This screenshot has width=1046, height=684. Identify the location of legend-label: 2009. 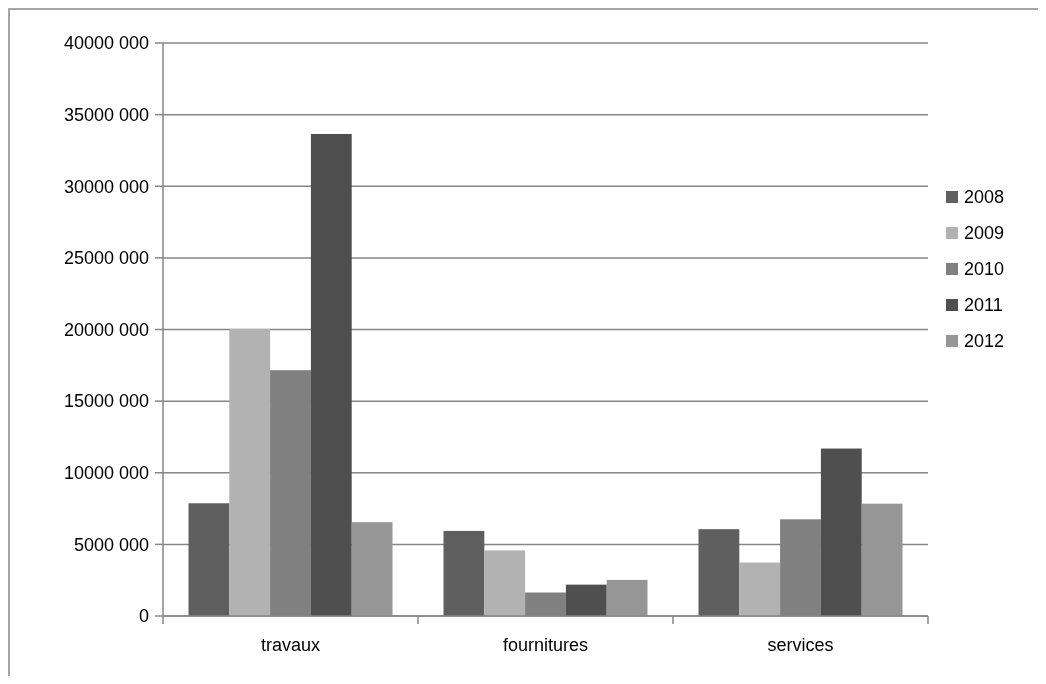
(984, 233).